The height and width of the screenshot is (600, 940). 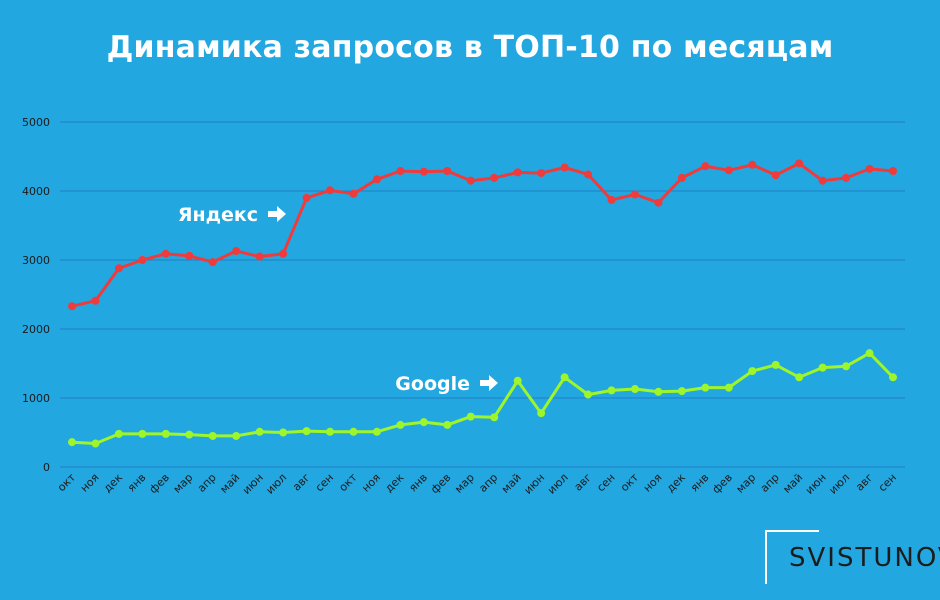 I want to click on chart-title: Динамика запросов в ТОП-10 по месяцам, so click(x=470, y=47).